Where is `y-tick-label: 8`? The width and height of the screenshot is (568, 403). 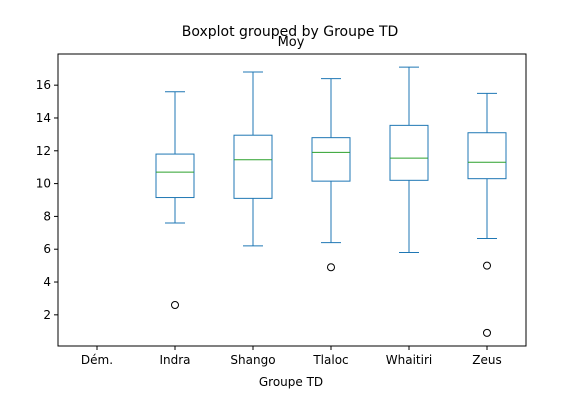 y-tick-label: 8 is located at coordinates (47, 216).